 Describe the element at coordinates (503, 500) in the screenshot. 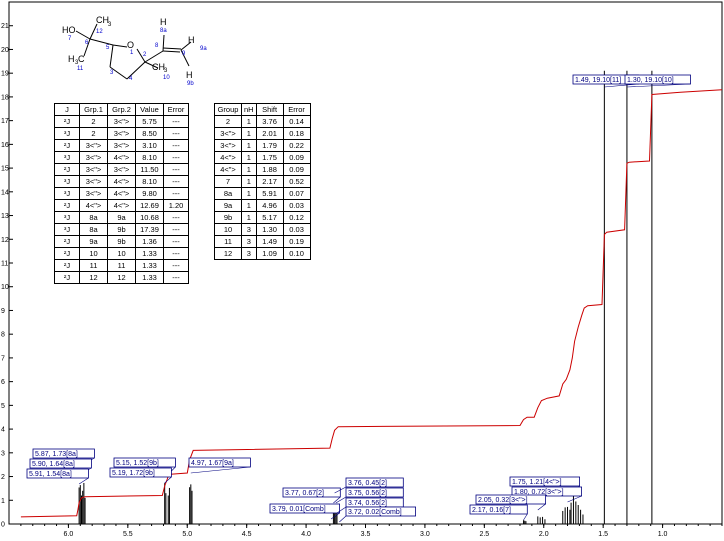

I see `peak-label-text: 2.05, 0.32[3<">]` at that location.